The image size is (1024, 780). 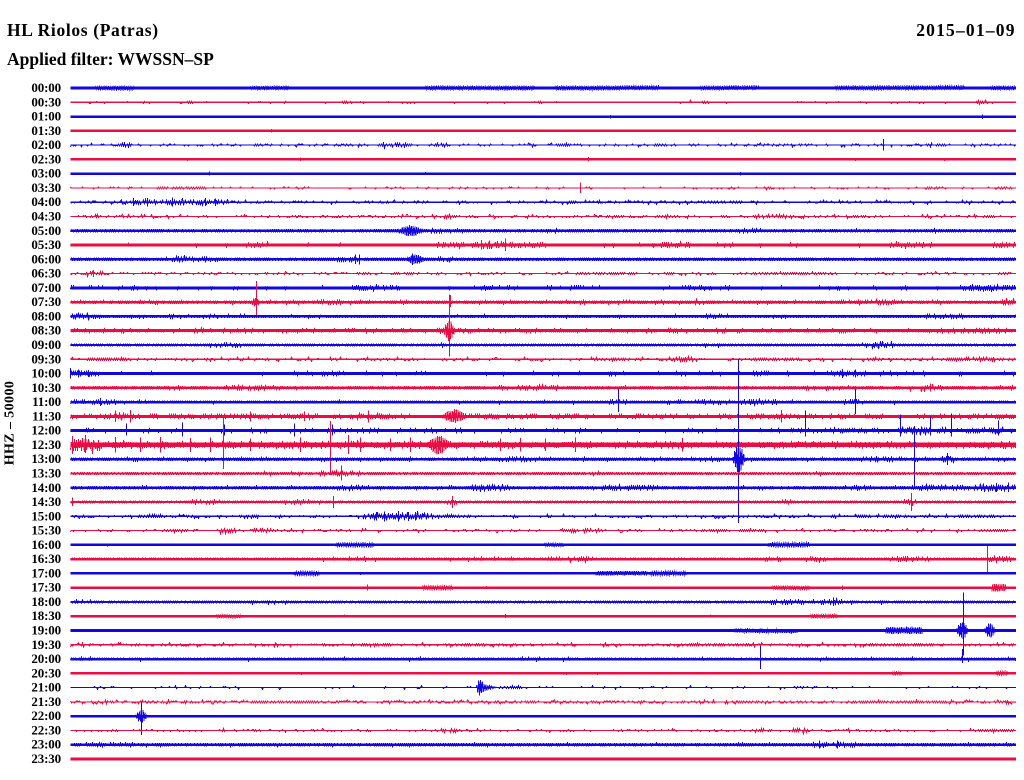 I want to click on svg-text: 09:00, so click(x=46, y=344).